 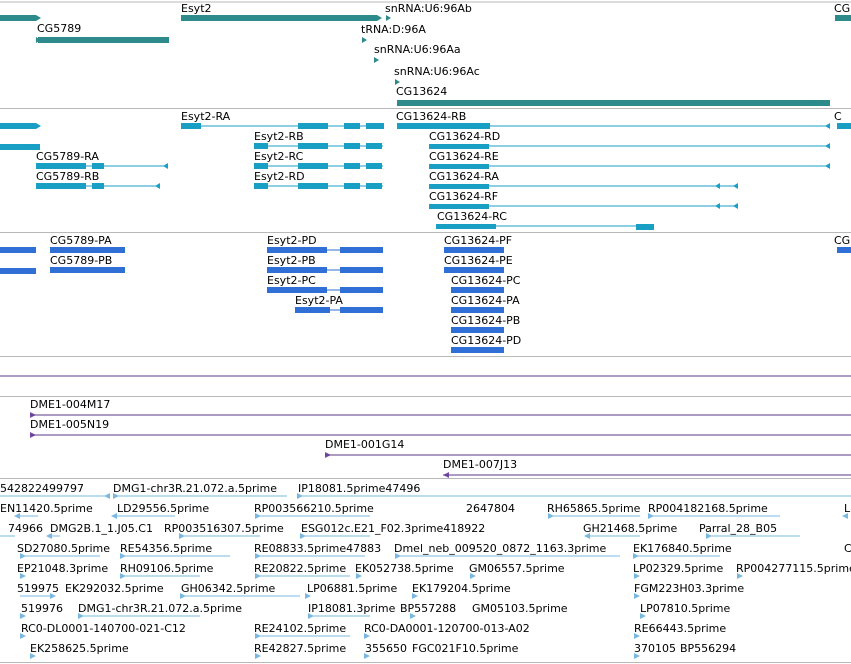 What do you see at coordinates (393, 29) in the screenshot?
I see `gene-label: tRNA:D:96A` at bounding box center [393, 29].